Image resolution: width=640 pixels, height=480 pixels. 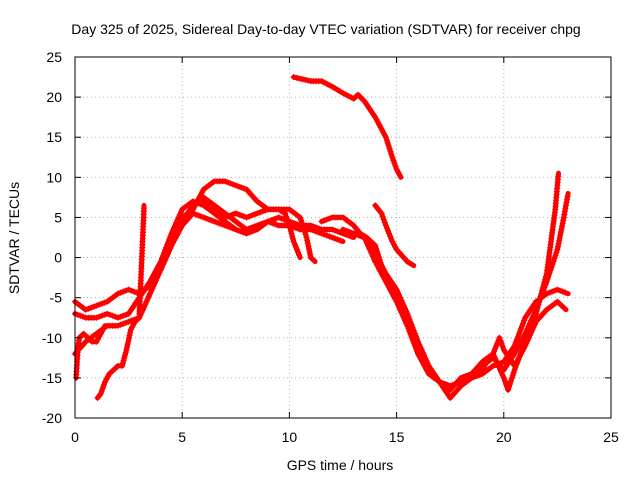 I want to click on x-axis-title: GPS time / hours, so click(x=340, y=465).